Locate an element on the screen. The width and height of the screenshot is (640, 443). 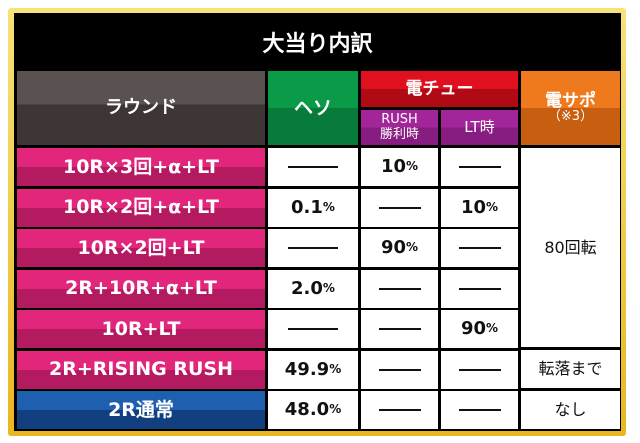
densapo-80: 80回転 is located at coordinates (570, 247).